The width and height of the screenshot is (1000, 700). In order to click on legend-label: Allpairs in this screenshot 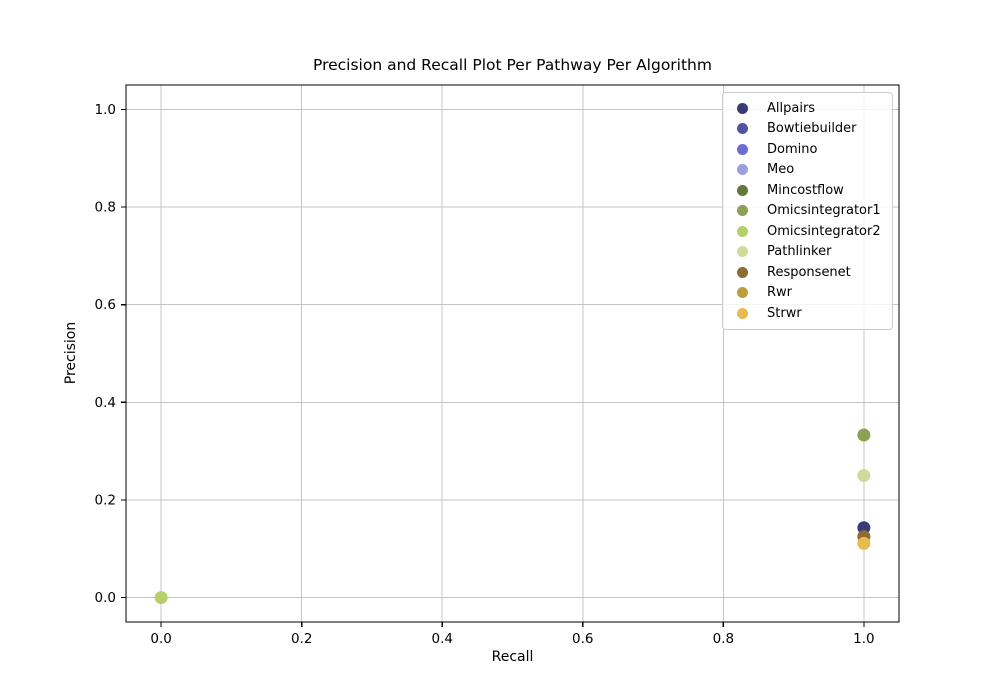, I will do `click(791, 108)`.